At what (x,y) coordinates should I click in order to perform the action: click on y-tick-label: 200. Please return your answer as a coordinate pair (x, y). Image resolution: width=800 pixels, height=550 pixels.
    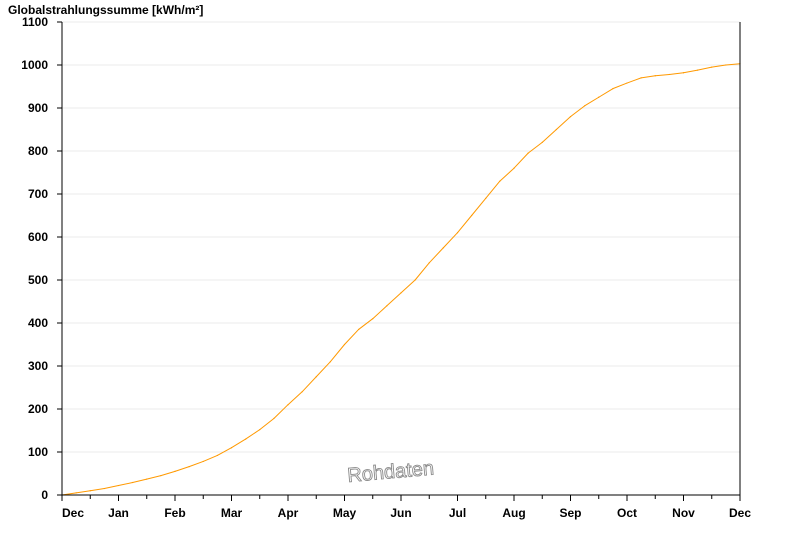
    Looking at the image, I should click on (38, 409).